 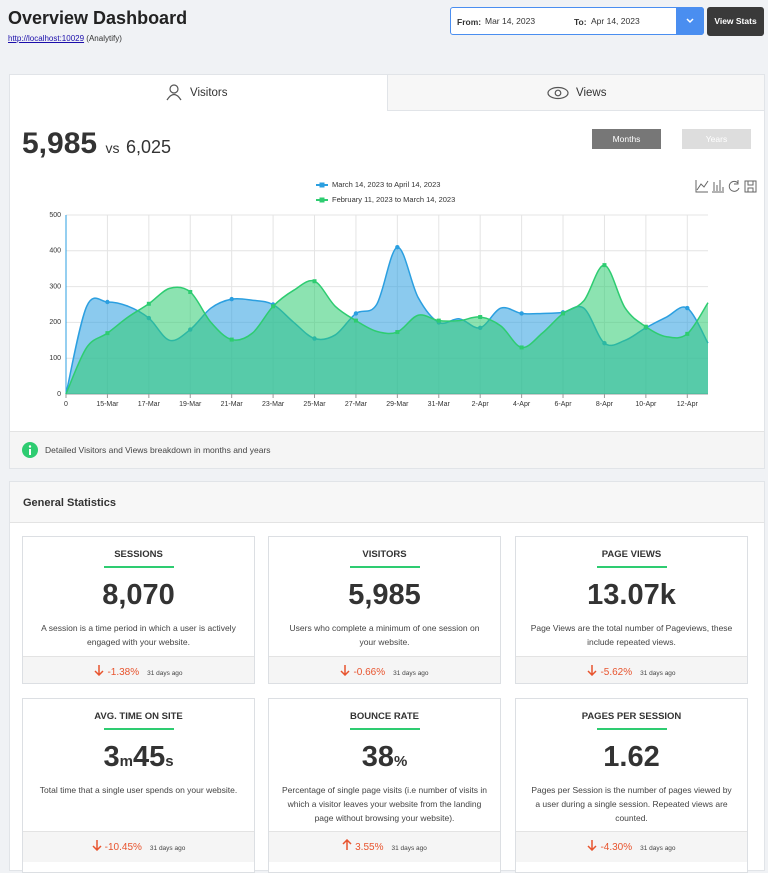 What do you see at coordinates (397, 404) in the screenshot?
I see `x-tick-label: 29-Mar` at bounding box center [397, 404].